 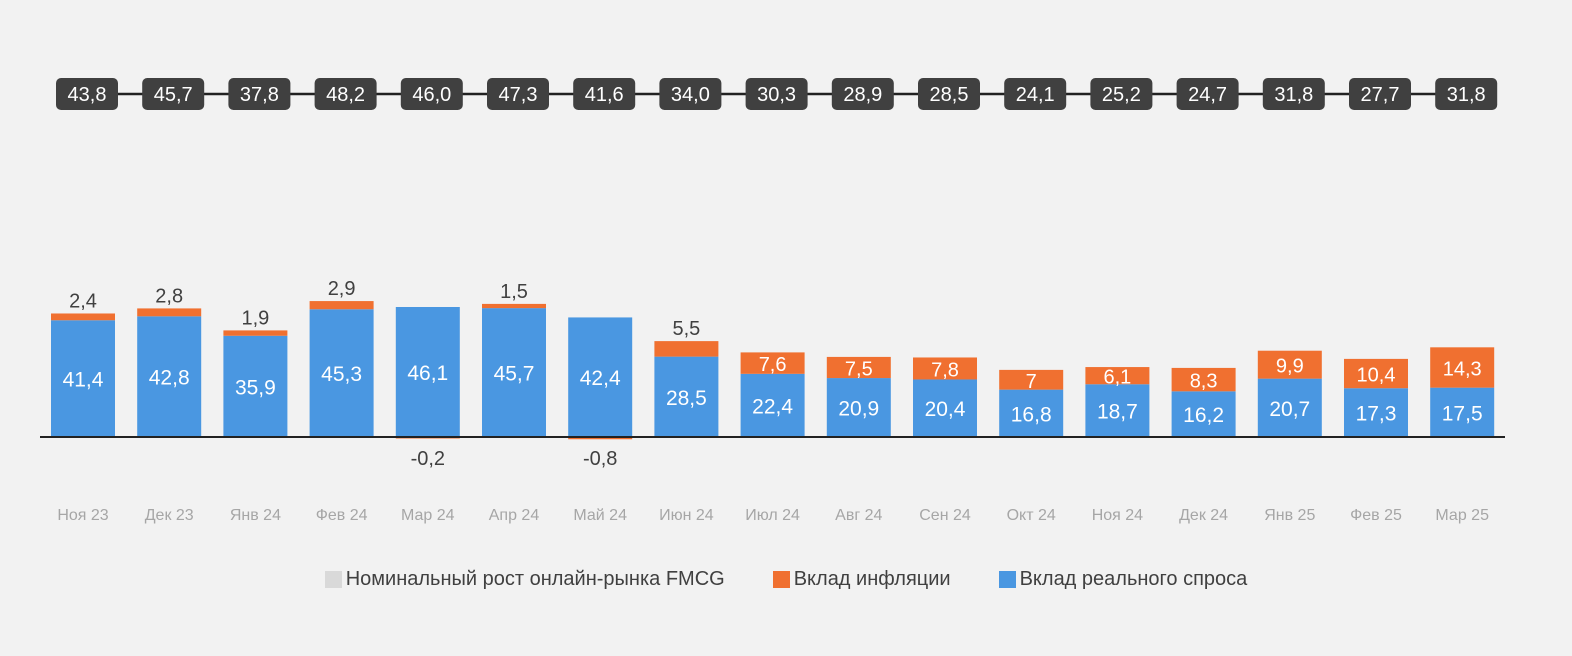 What do you see at coordinates (1376, 376) in the screenshot?
I see `label-inflation: 10,4` at bounding box center [1376, 376].